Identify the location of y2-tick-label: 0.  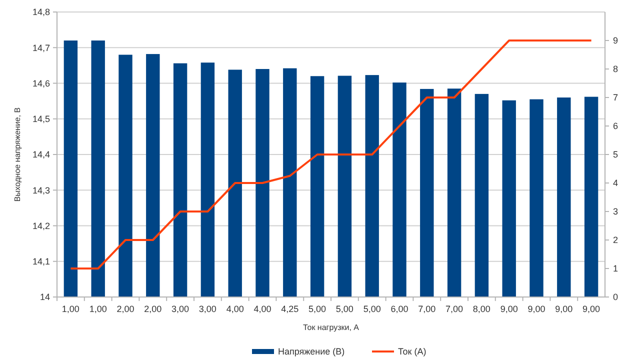
(615, 297).